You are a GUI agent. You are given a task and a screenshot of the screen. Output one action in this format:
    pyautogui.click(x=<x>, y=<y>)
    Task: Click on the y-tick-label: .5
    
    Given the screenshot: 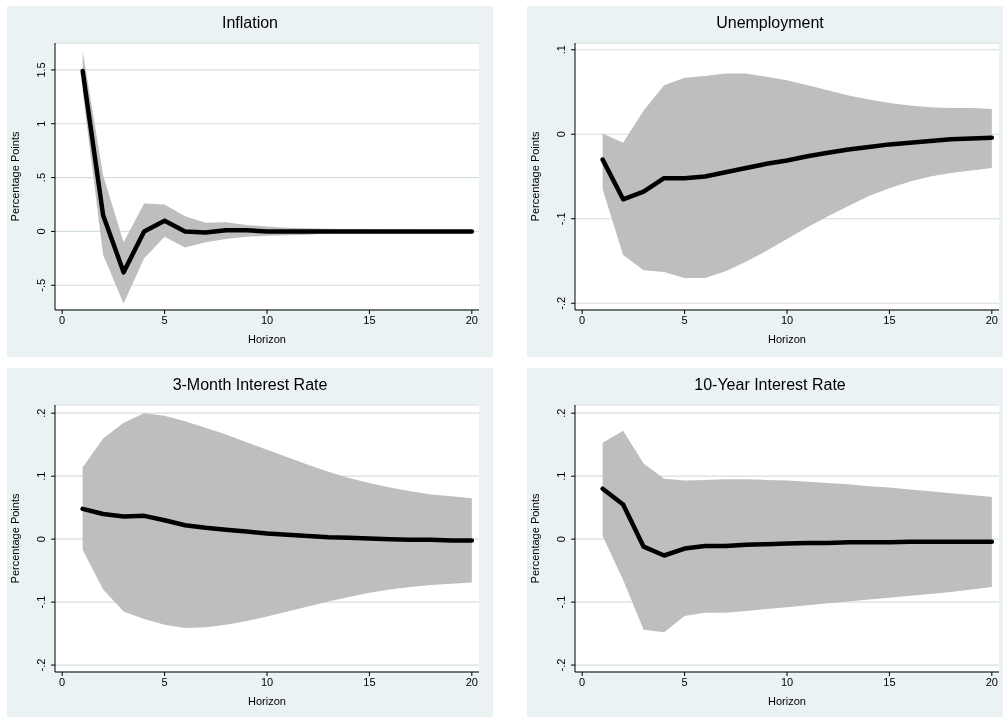 What is the action you would take?
    pyautogui.click(x=41, y=177)
    